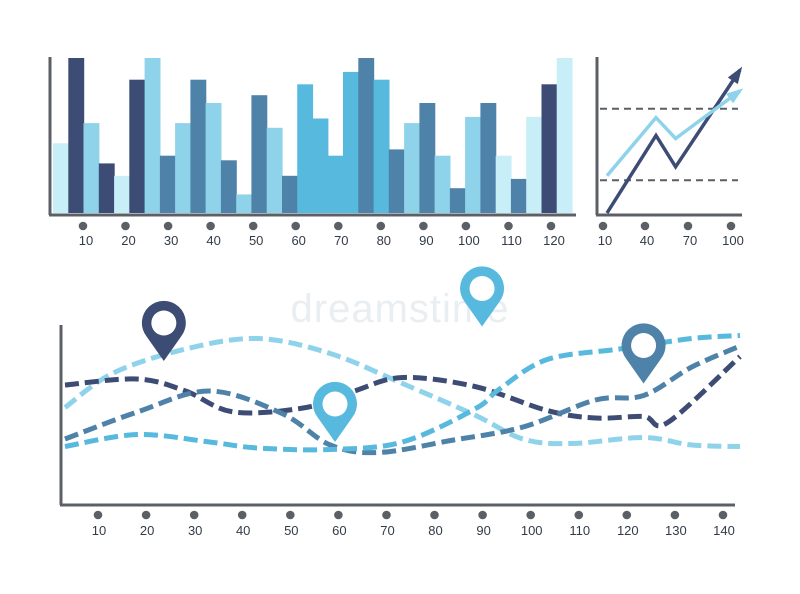 This screenshot has height=594, width=800. I want to click on x-tick-label-5: 60, so click(339, 530).